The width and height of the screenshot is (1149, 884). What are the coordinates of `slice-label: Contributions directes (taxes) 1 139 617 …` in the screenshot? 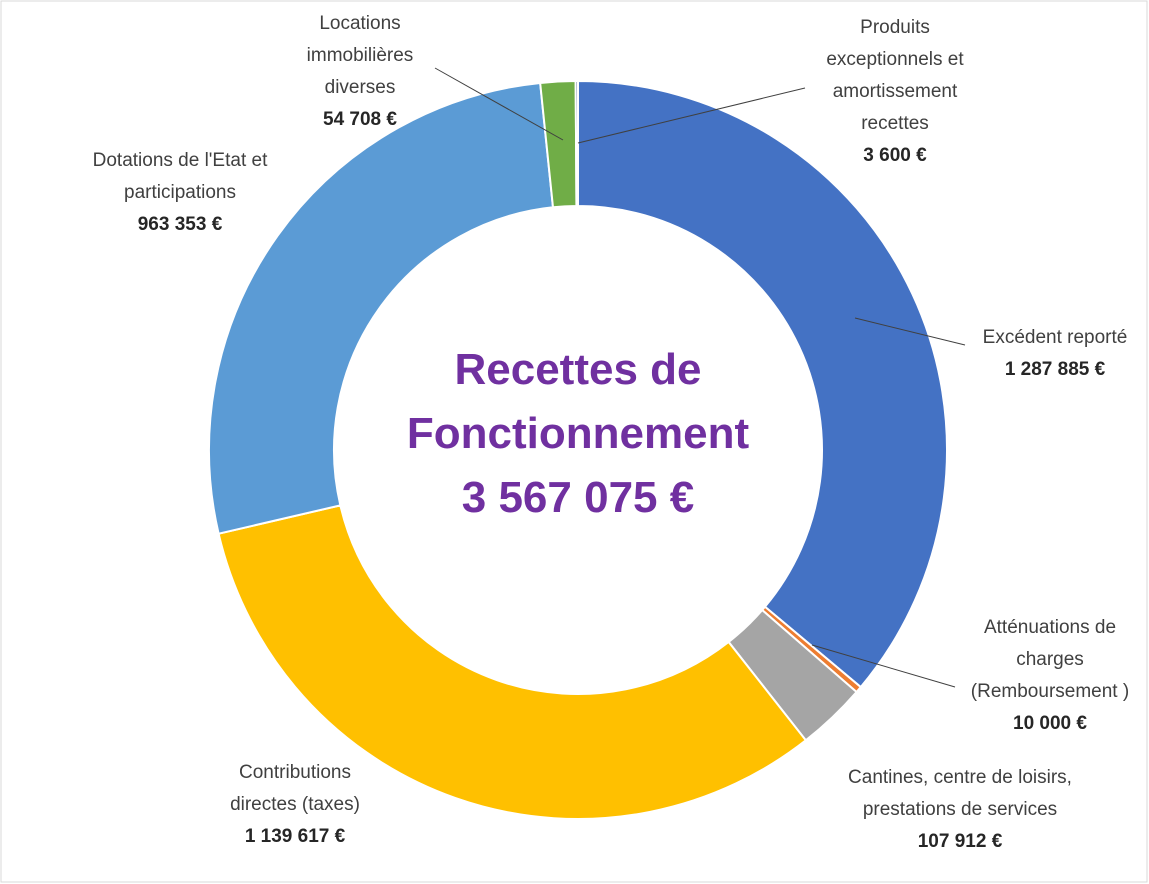 It's located at (295, 805).